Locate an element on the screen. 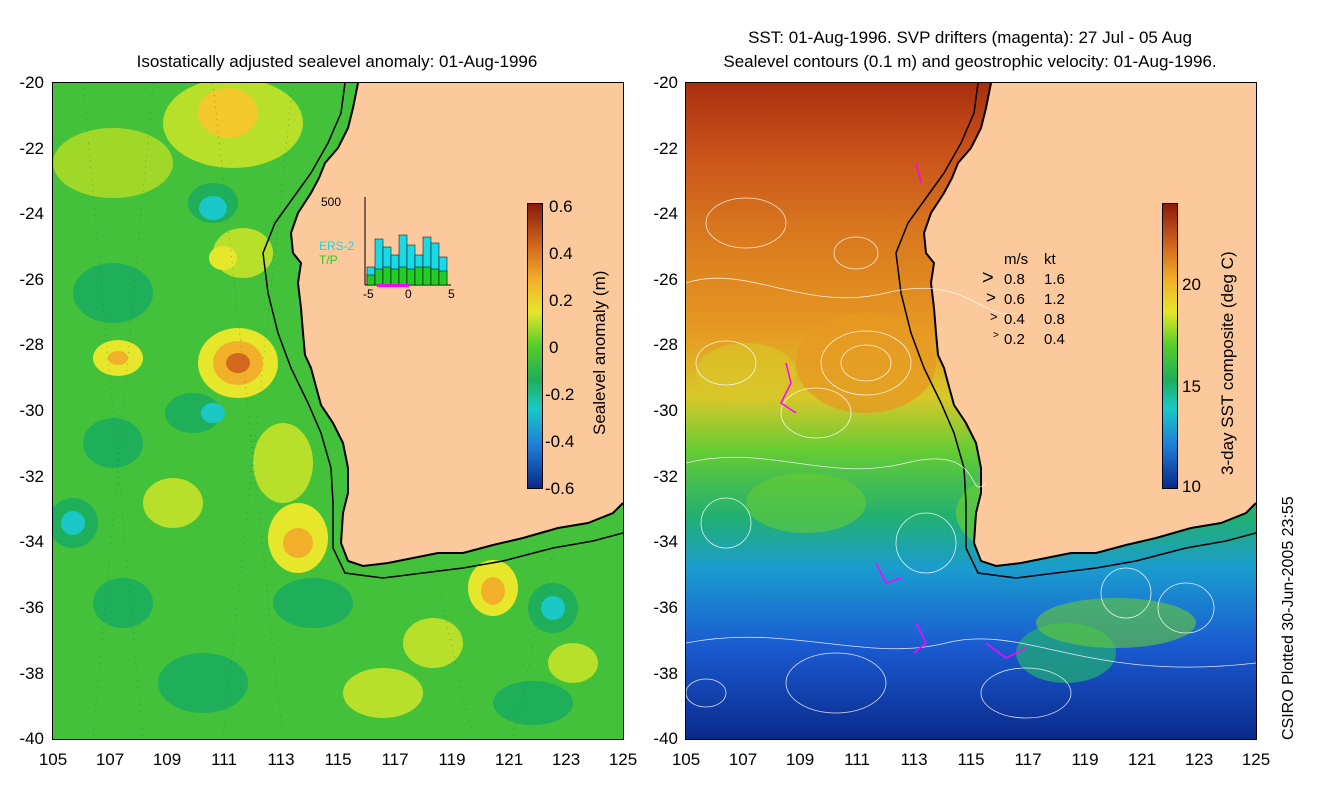 This screenshot has height=810, width=1320. velocity-legend-ms: 0.8 is located at coordinates (1014, 279).